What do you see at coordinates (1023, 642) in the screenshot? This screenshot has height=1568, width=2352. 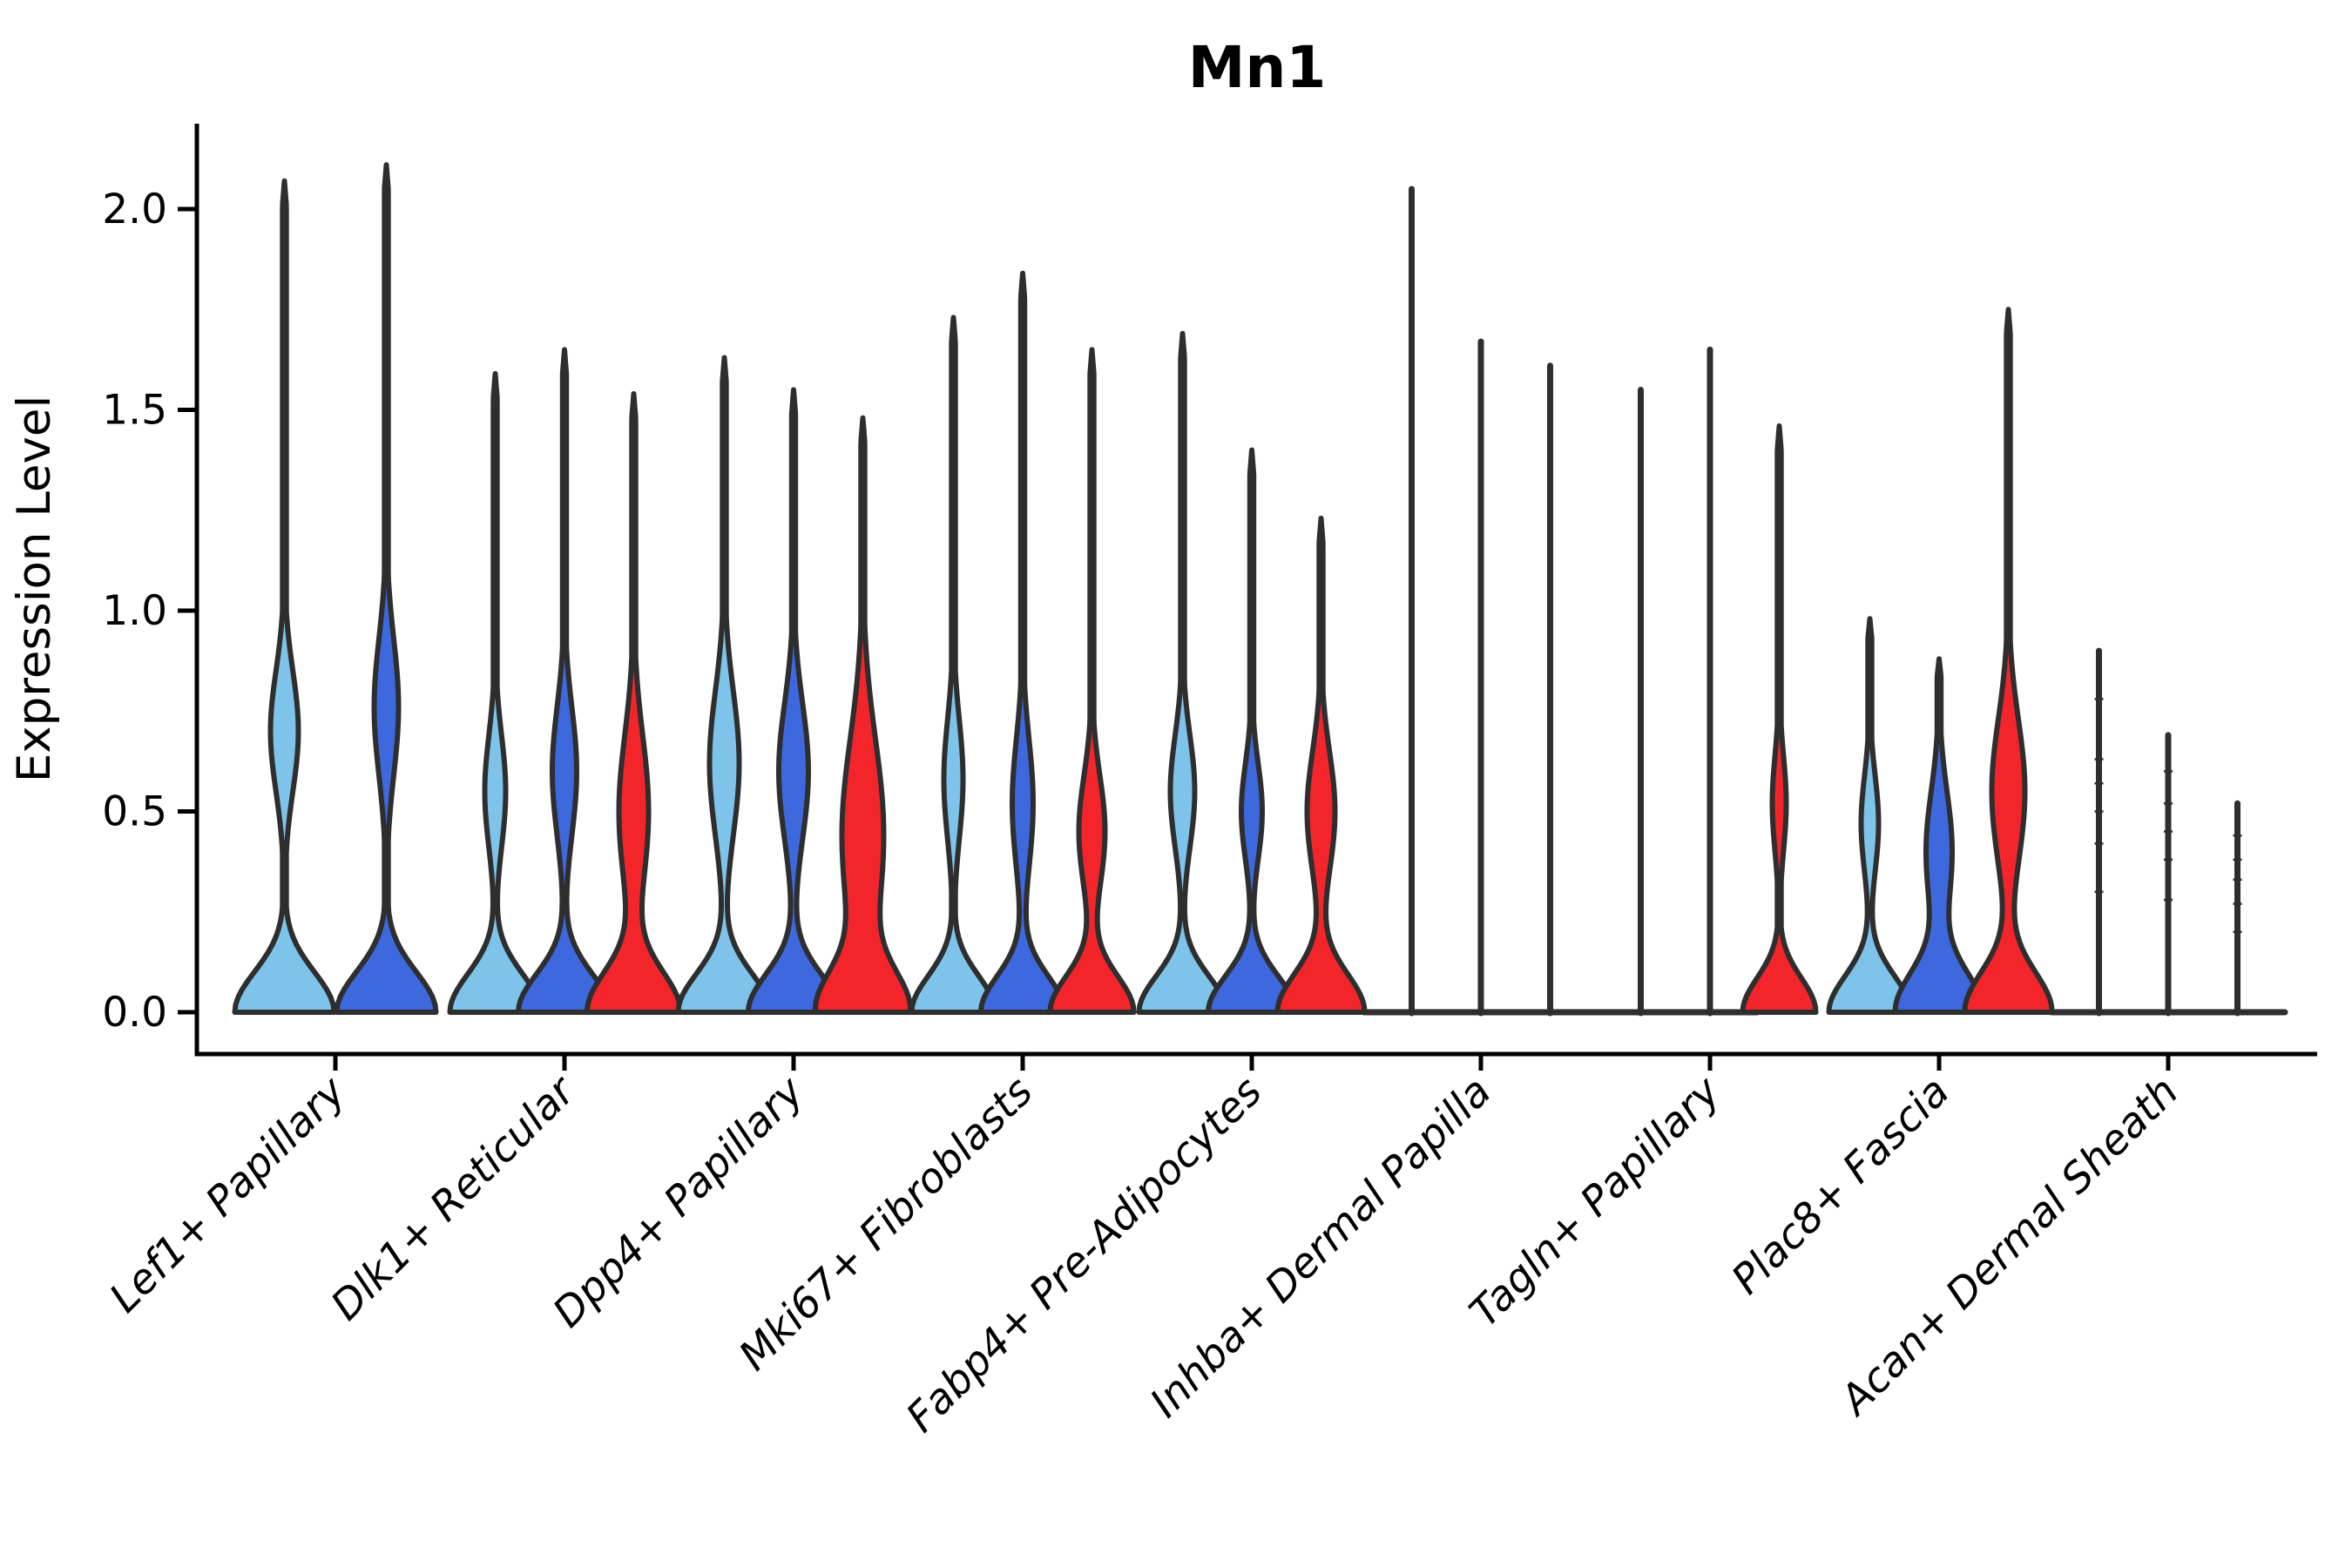 I see `violin-mki67-fibroblasts-royal_blue` at bounding box center [1023, 642].